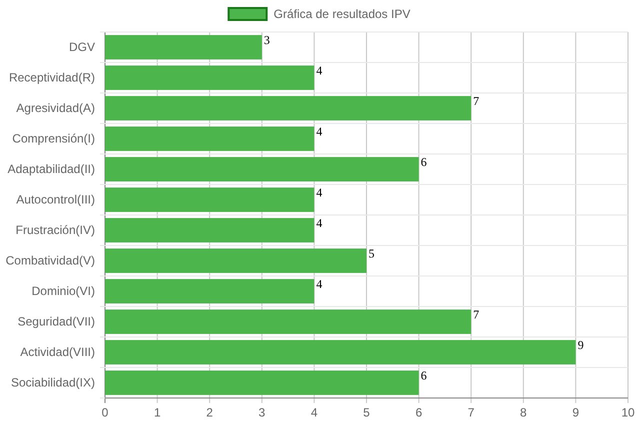 The image size is (639, 427). What do you see at coordinates (55, 199) in the screenshot?
I see `y-tick-label: Autocontrol(III)` at bounding box center [55, 199].